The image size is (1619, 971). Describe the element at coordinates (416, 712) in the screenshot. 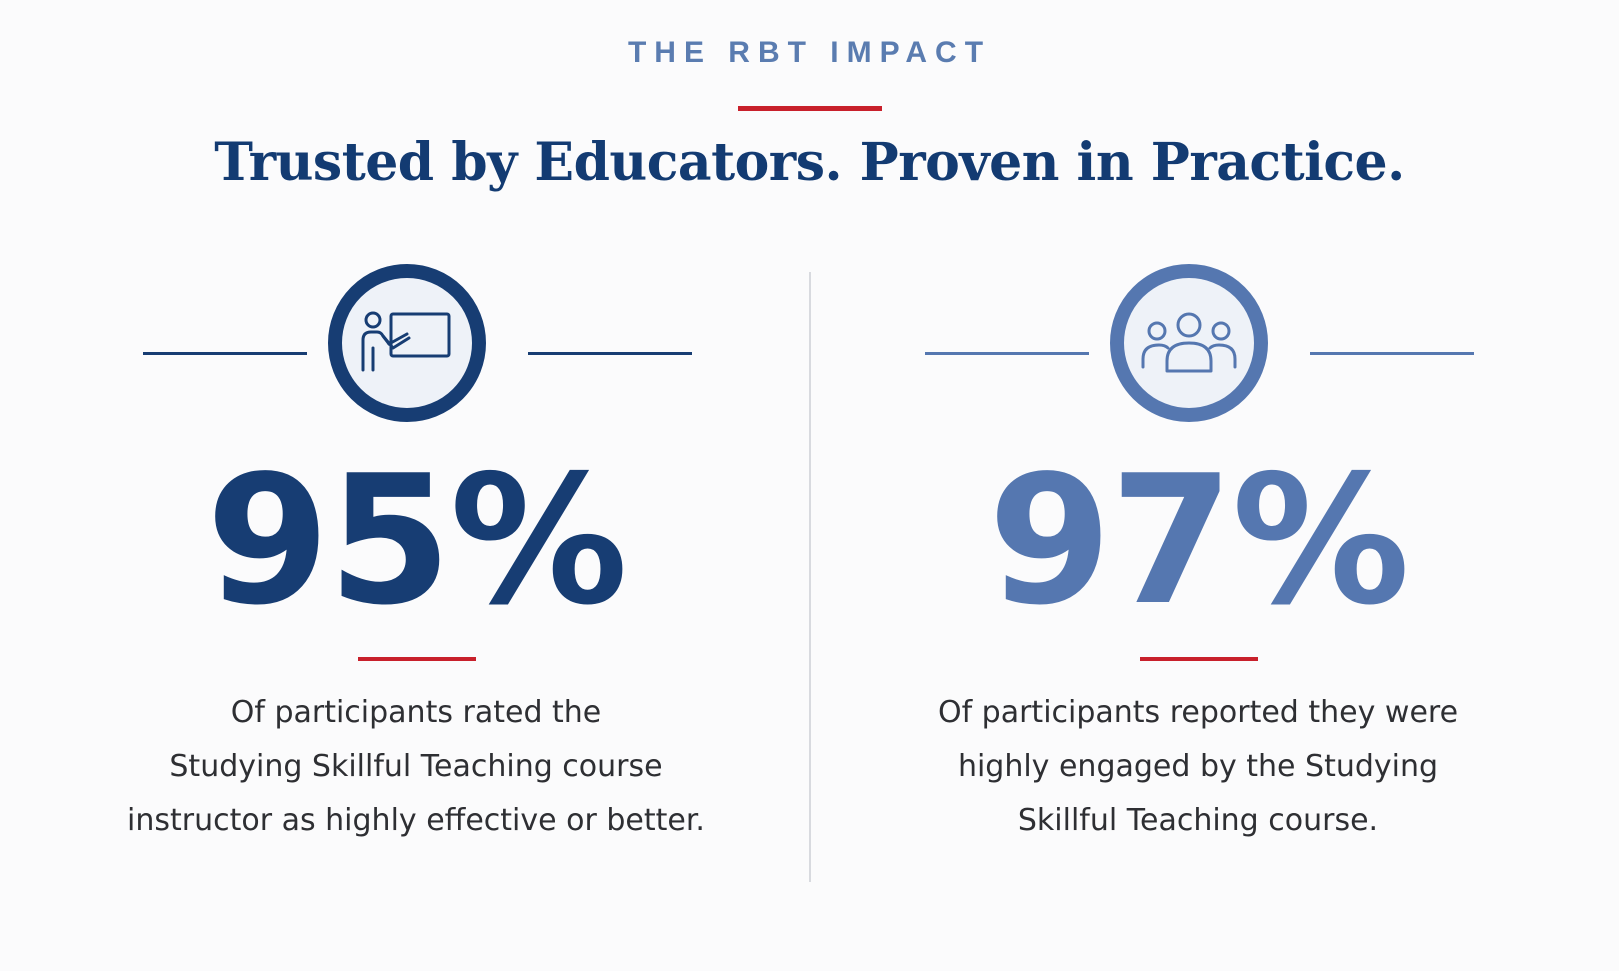

I see `caption-line: Of participants rated the` at that location.